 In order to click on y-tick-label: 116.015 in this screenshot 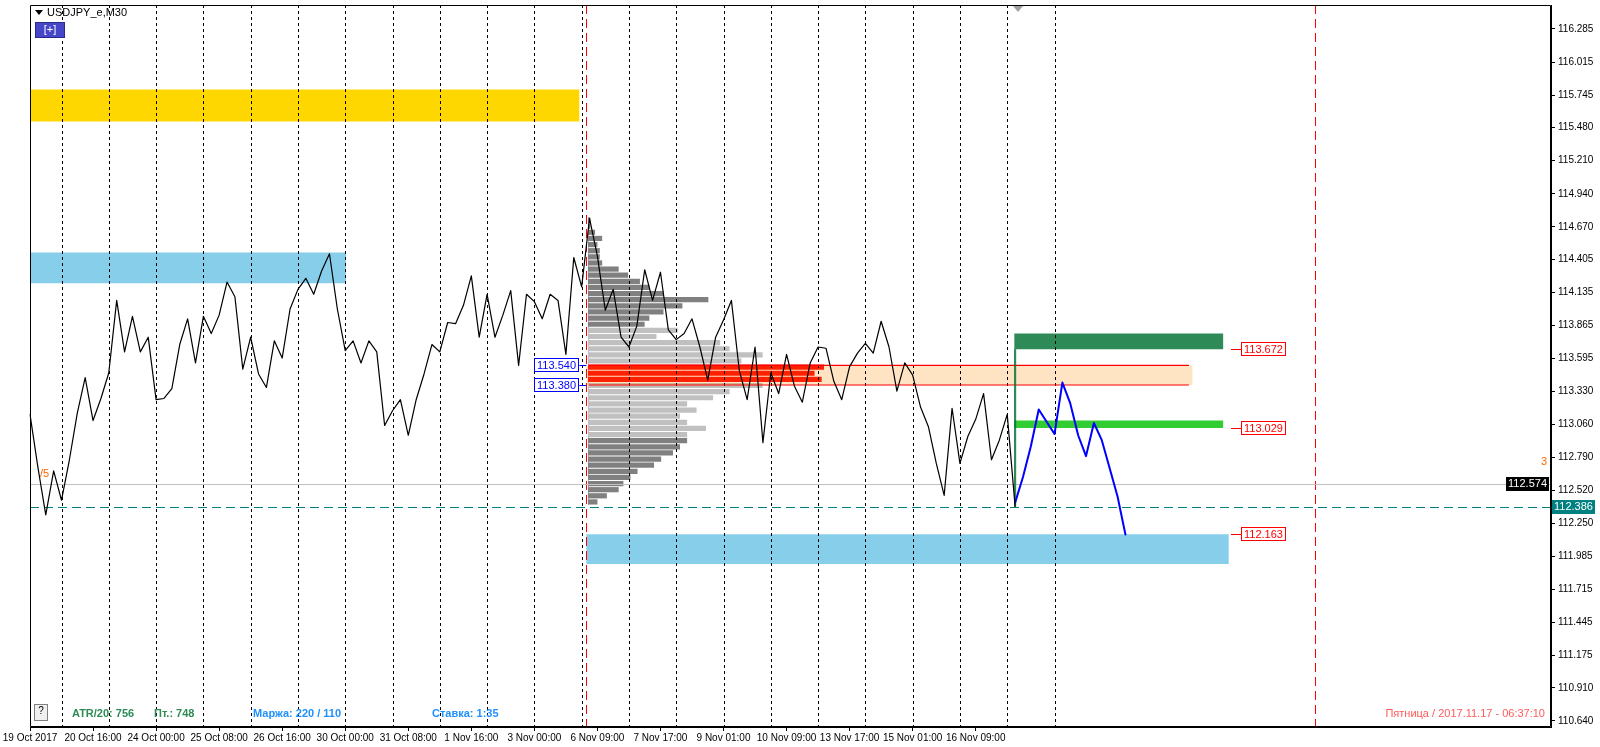, I will do `click(1576, 61)`.